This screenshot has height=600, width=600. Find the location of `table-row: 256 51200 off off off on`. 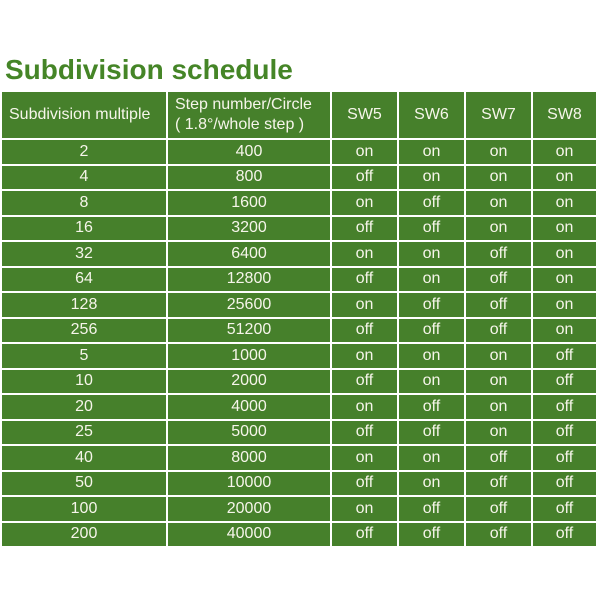

table-row: 256 51200 off off off on is located at coordinates (299, 330).